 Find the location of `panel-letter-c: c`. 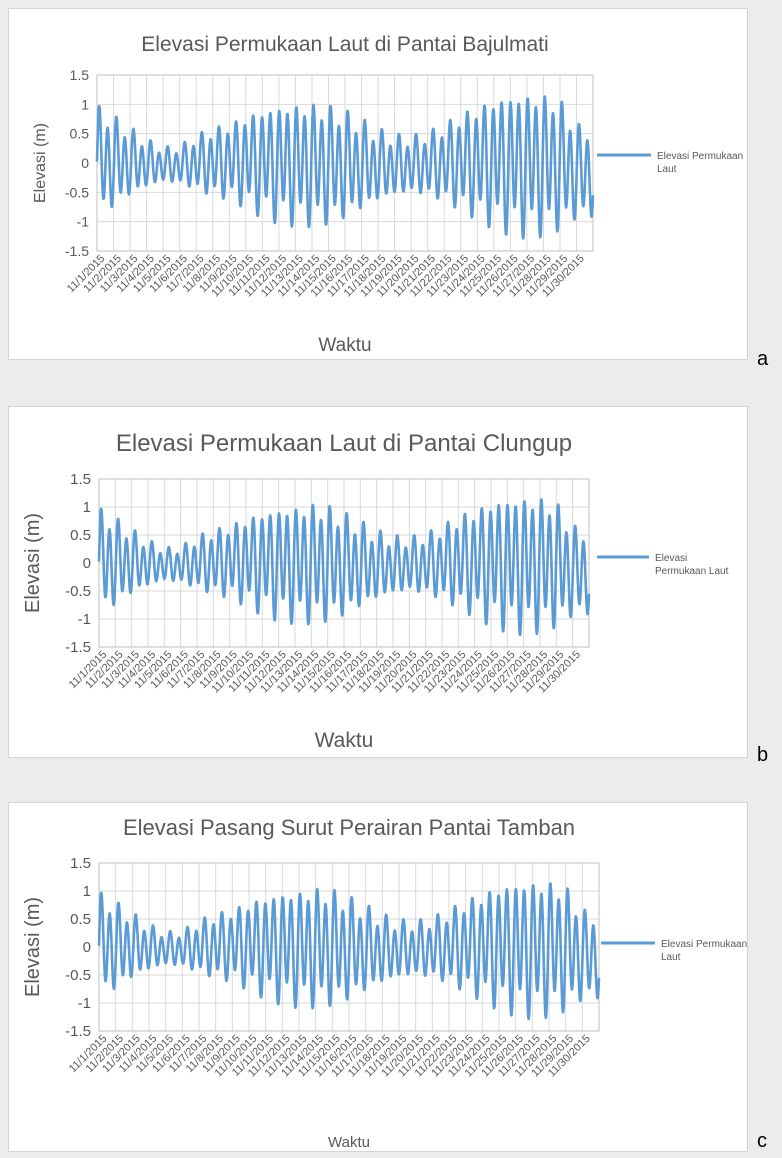

panel-letter-c: c is located at coordinates (762, 1141).